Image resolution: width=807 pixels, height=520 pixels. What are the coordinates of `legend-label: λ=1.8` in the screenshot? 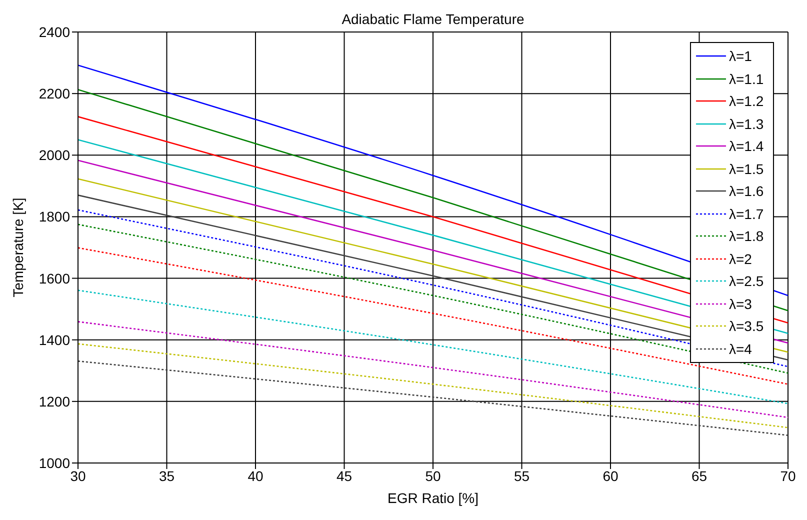 It's located at (746, 236).